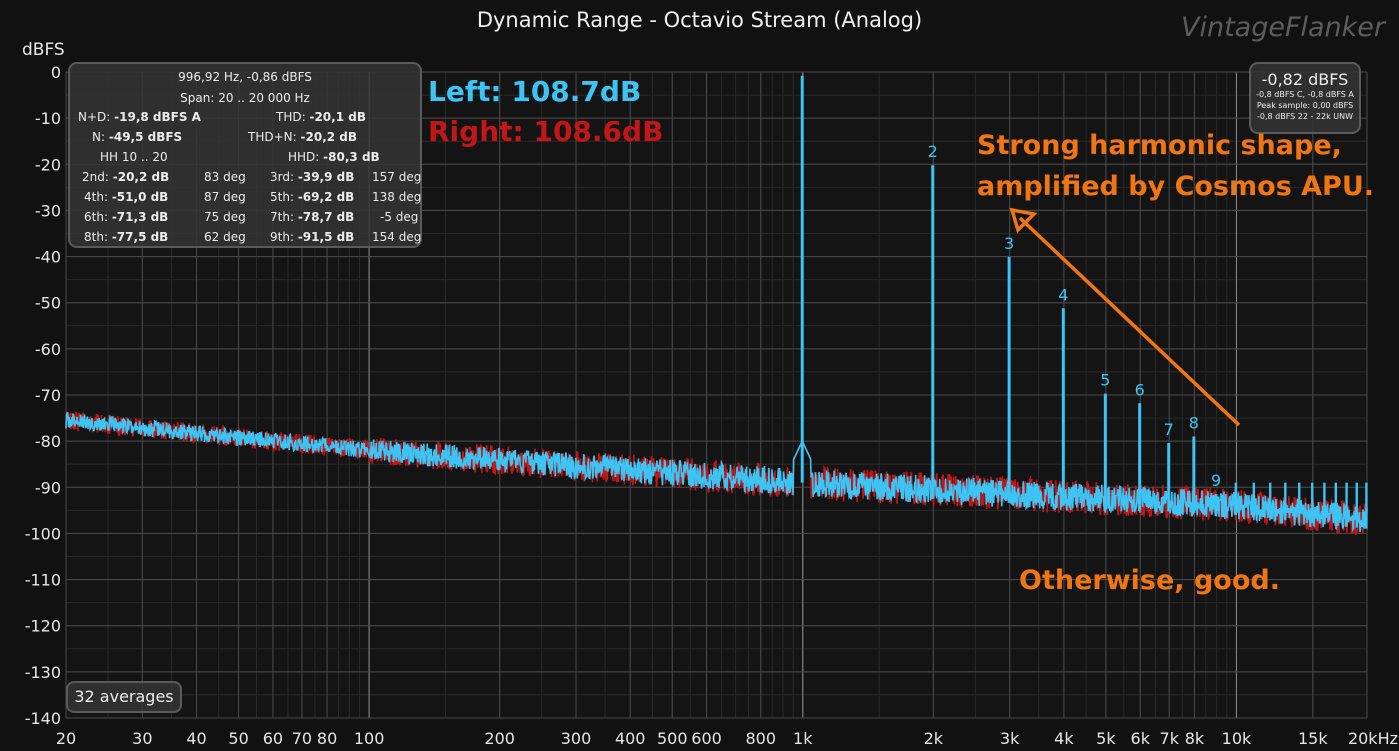  I want to click on x-tick-label: 15k, so click(1313, 738).